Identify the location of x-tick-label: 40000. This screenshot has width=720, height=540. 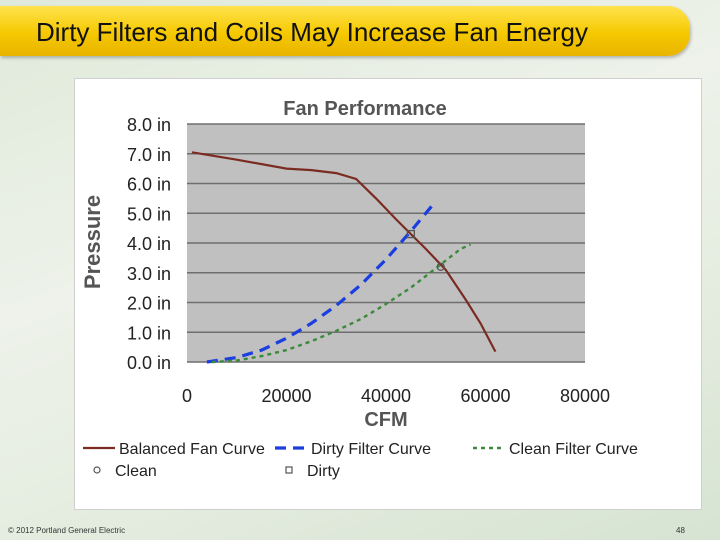
(386, 396).